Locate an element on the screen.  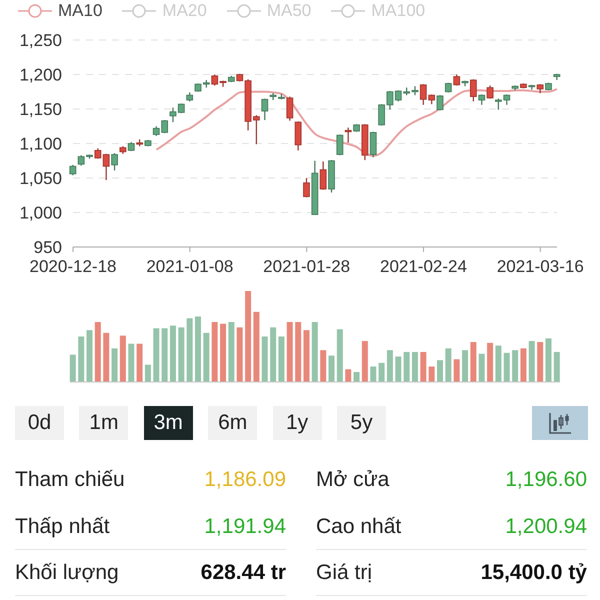
period-button: 1m is located at coordinates (103, 423).